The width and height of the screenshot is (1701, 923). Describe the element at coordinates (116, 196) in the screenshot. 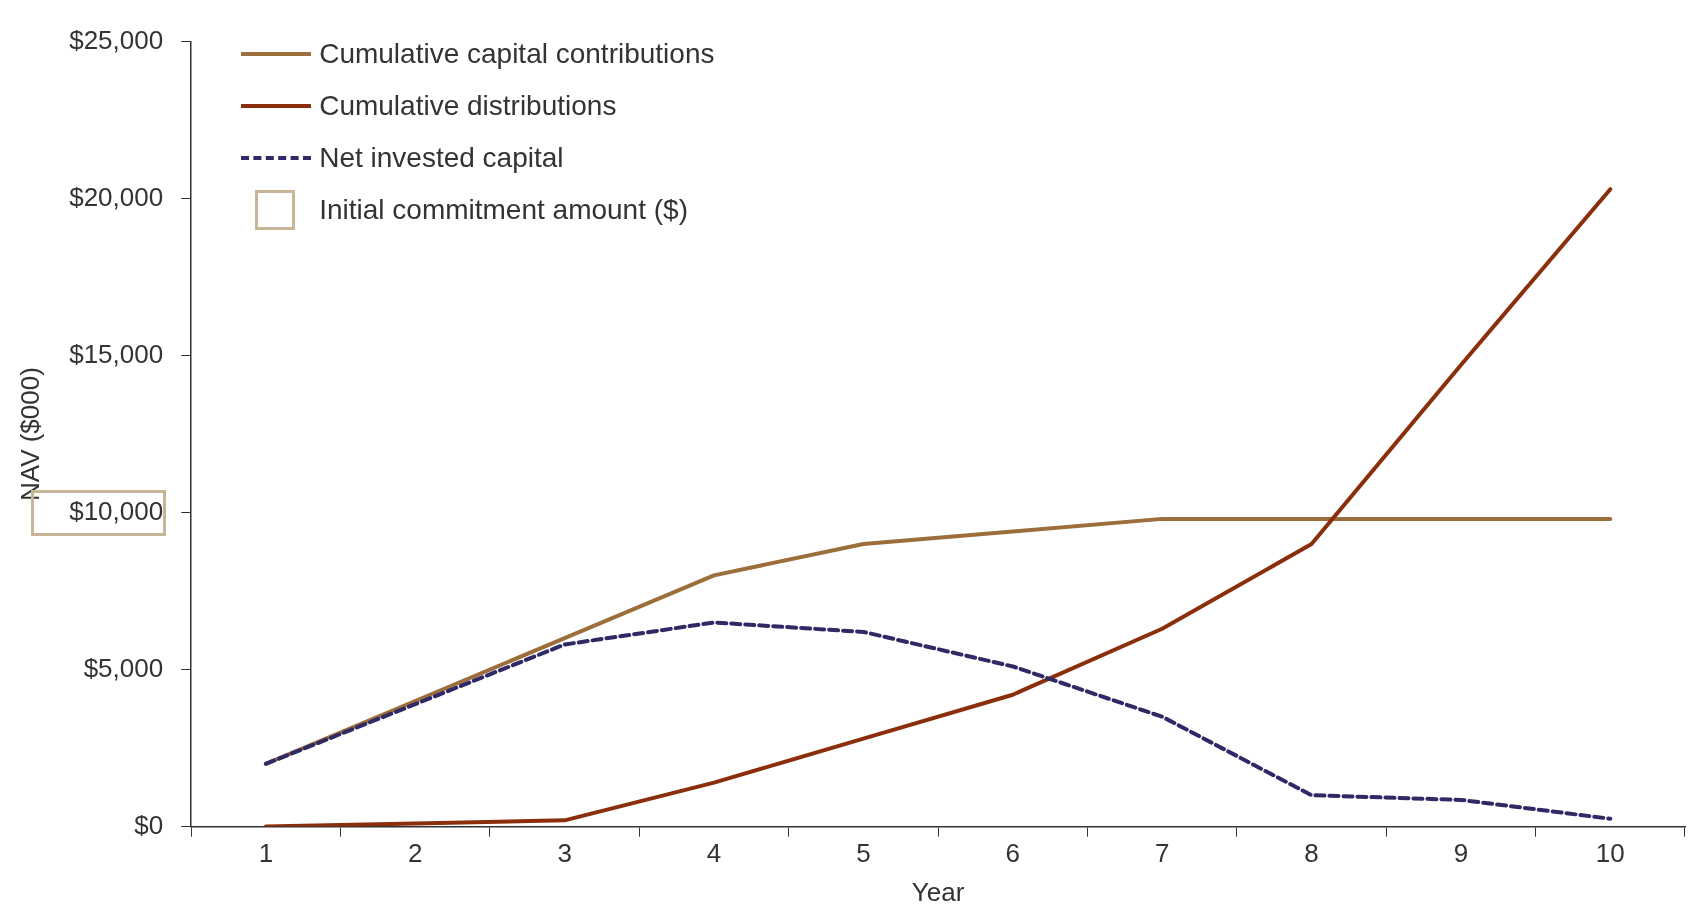

I see `y-tick-label: $20,000` at that location.